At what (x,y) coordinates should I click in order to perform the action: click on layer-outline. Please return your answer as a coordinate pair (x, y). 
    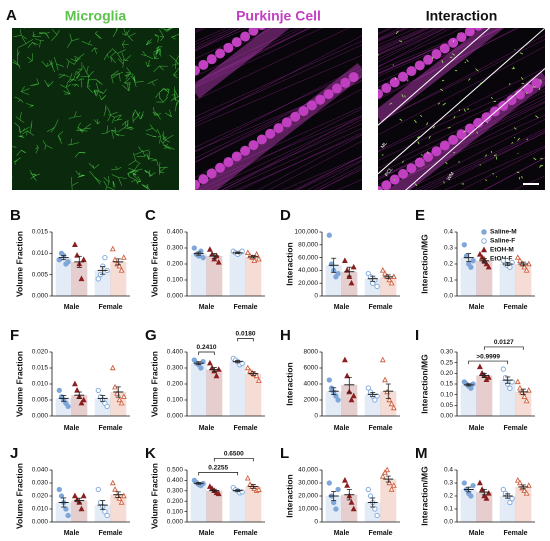
    Looking at the image, I should click on (475, 129).